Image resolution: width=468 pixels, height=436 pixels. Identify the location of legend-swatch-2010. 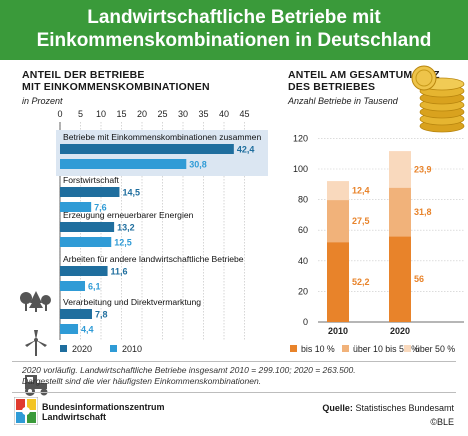
(113, 348).